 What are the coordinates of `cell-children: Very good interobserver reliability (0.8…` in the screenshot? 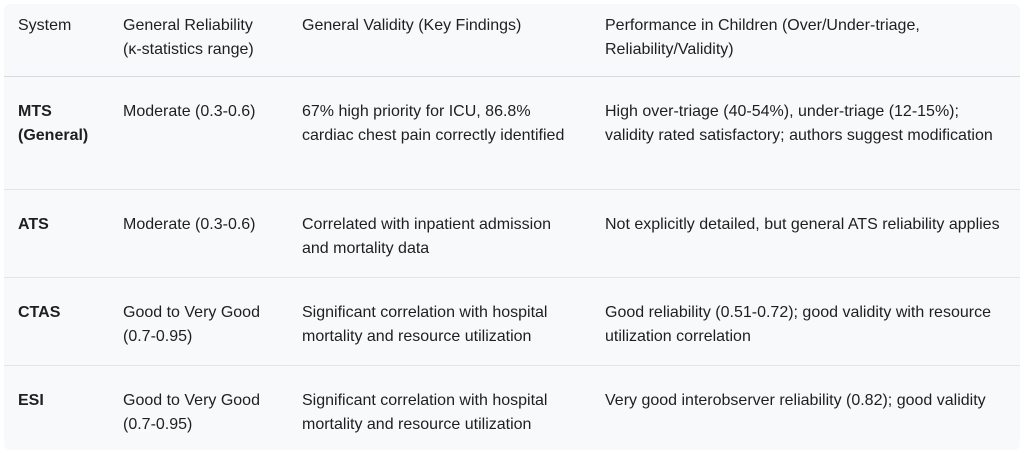 It's located at (795, 400).